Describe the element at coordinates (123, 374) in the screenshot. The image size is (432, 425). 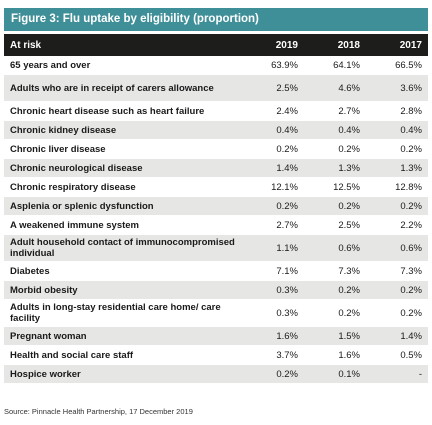
I see `row-label: Hospice worker` at that location.